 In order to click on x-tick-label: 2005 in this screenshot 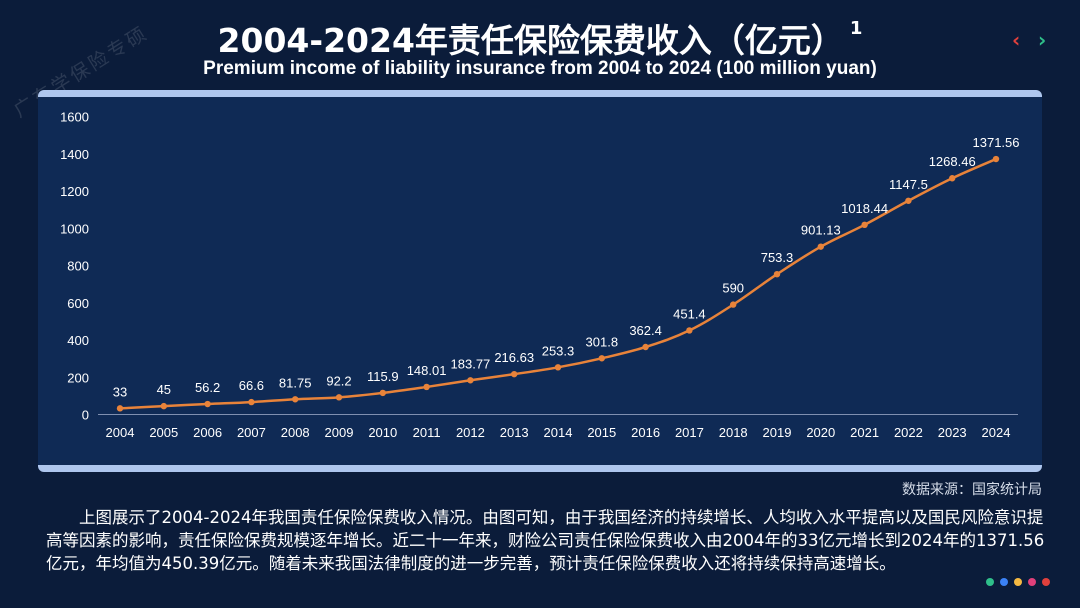, I will do `click(163, 432)`.